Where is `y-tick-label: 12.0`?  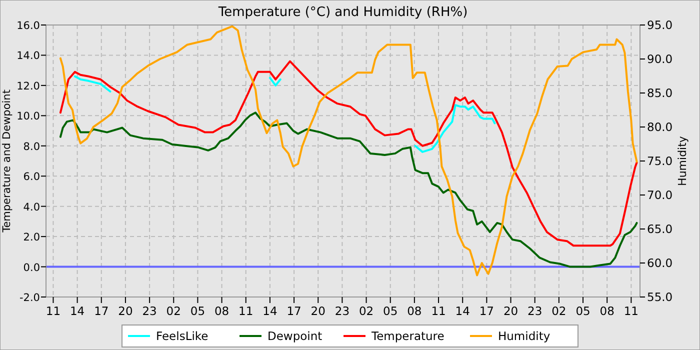 y-tick-label: 12.0 is located at coordinates (28, 86).